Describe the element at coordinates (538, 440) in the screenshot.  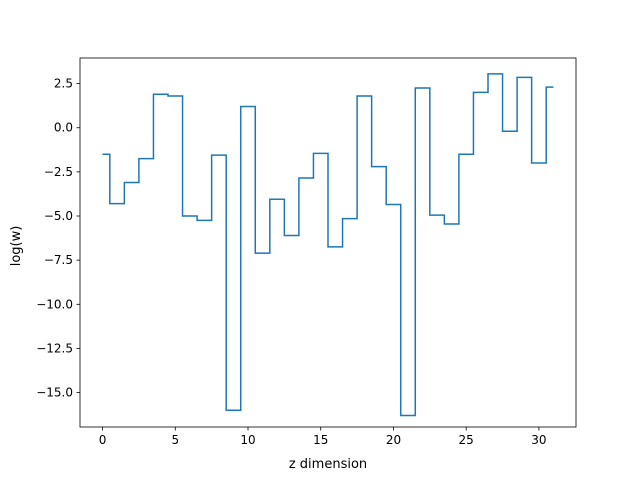
I see `x-tick-label: 30` at that location.